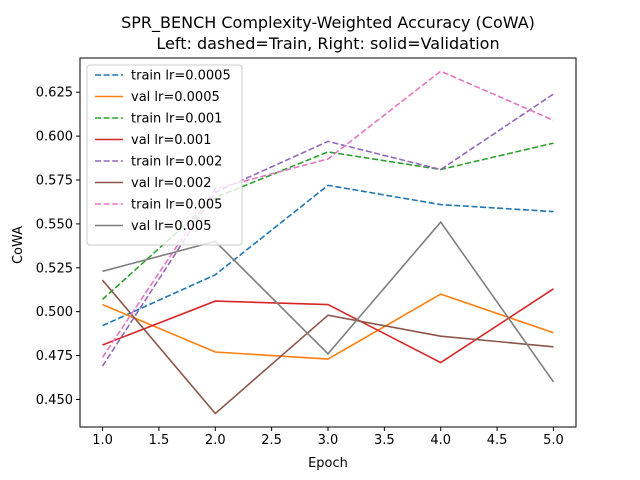  Describe the element at coordinates (384, 440) in the screenshot. I see `x-tick-label: 3.5` at that location.